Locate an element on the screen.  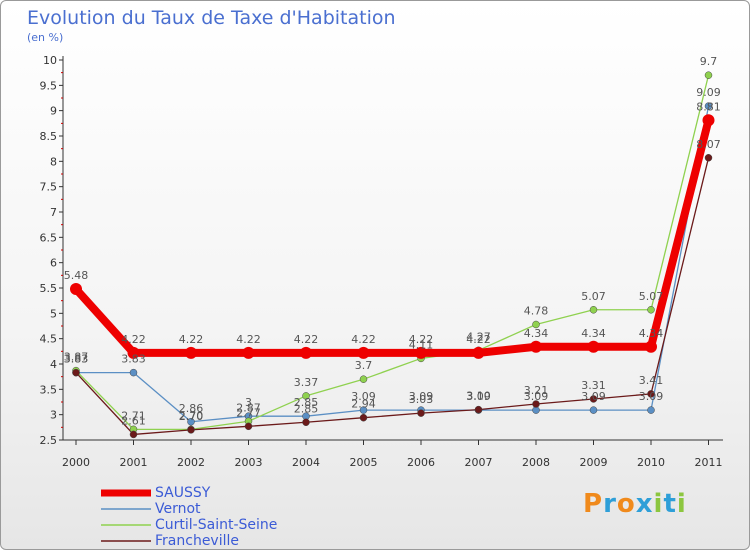
x-tick-label: 2003 is located at coordinates (249, 462).